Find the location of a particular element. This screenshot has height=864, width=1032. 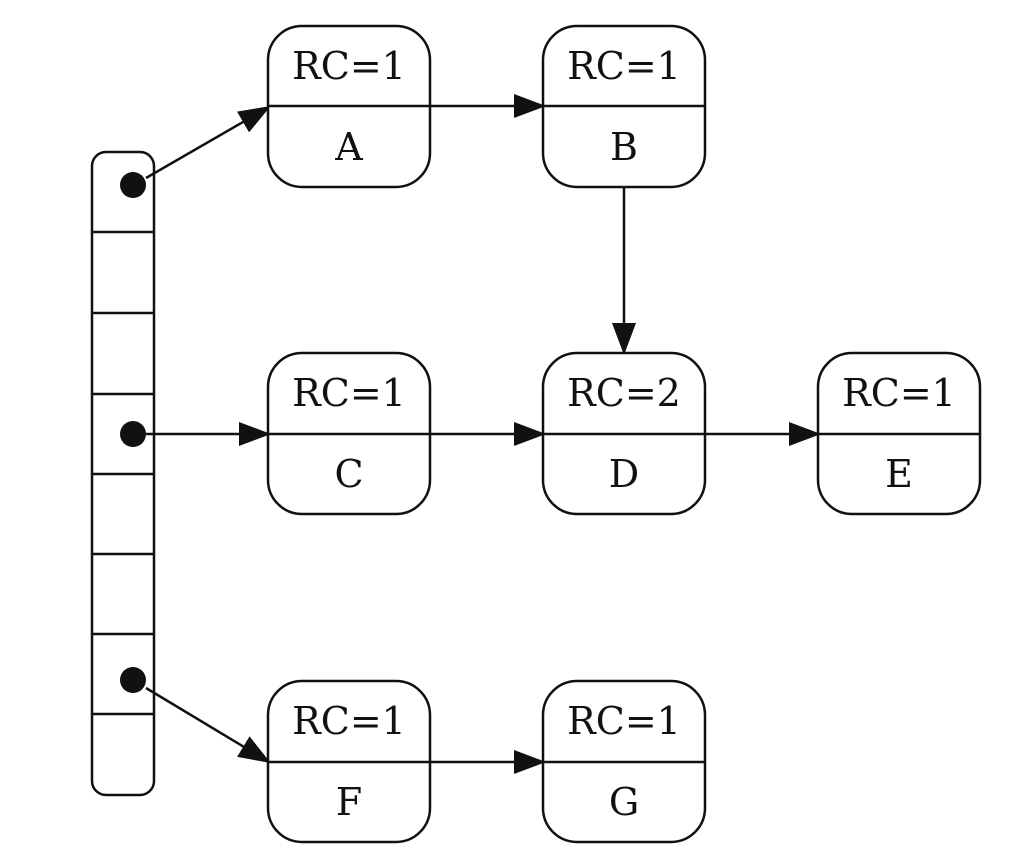

node-d: RC=2 D is located at coordinates (624, 433).